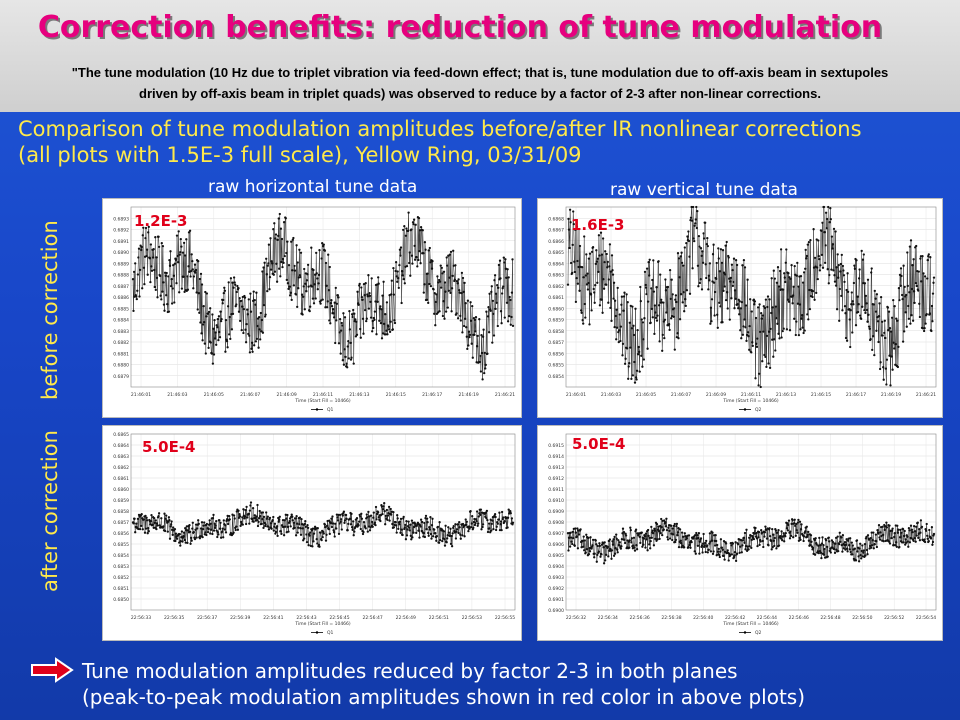 Image resolution: width=960 pixels, height=720 pixels. Describe the element at coordinates (121, 490) in the screenshot. I see `y-tick-label: 0.6860` at that location.